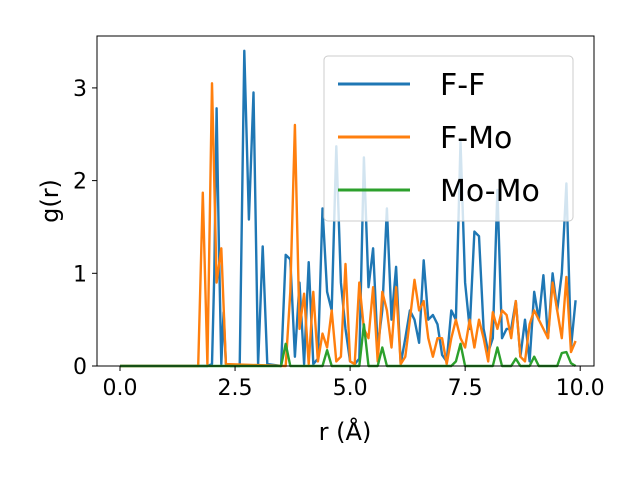  I want to click on x-ticks: 0.0 2.5 5.0 7.5 10.0, so click(354, 383).